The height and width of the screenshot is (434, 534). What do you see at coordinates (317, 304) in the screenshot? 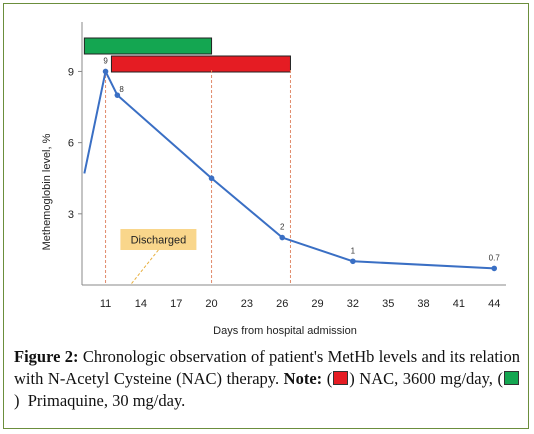
I see `x-tick-label-29: 29` at bounding box center [317, 304].